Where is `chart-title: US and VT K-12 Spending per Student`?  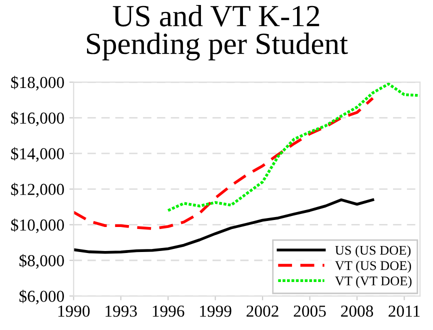 chart-title: US and VT K-12 Spending per Student is located at coordinates (217, 32).